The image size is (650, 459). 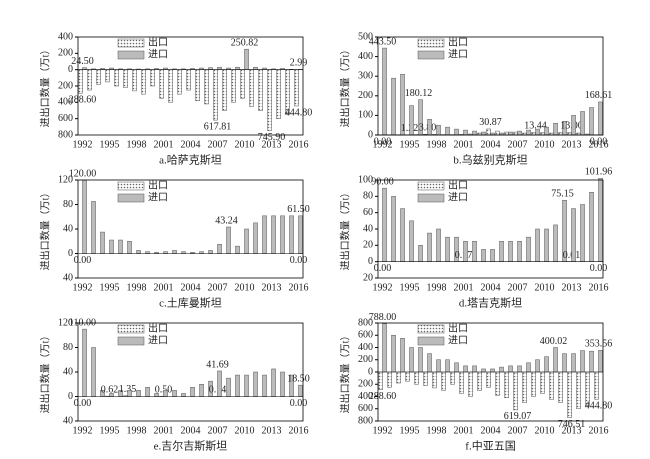 I want to click on data-label: 2.99, so click(x=299, y=63).